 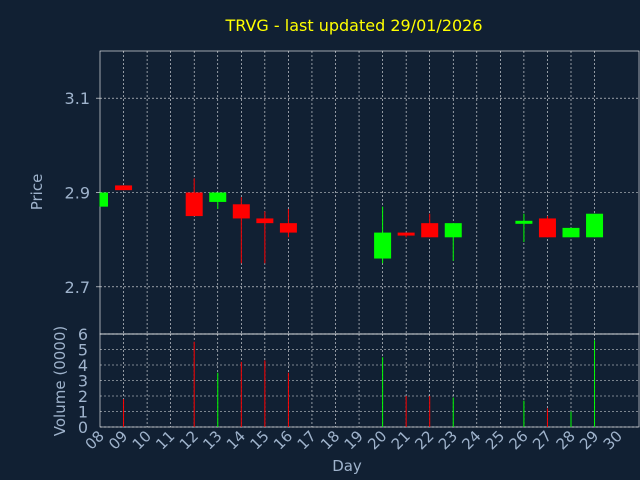 I want to click on volume-bars, so click(x=359, y=383).